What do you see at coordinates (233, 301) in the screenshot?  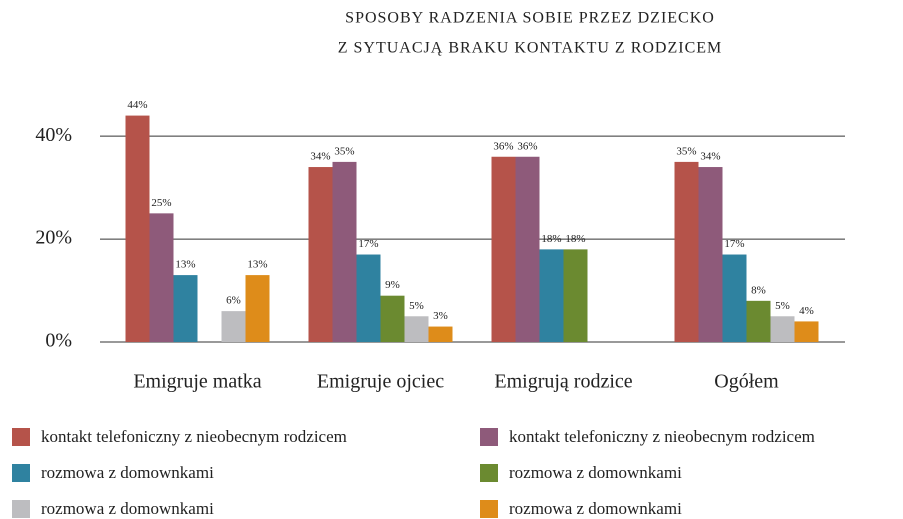 I see `value-label: 6%` at bounding box center [233, 301].